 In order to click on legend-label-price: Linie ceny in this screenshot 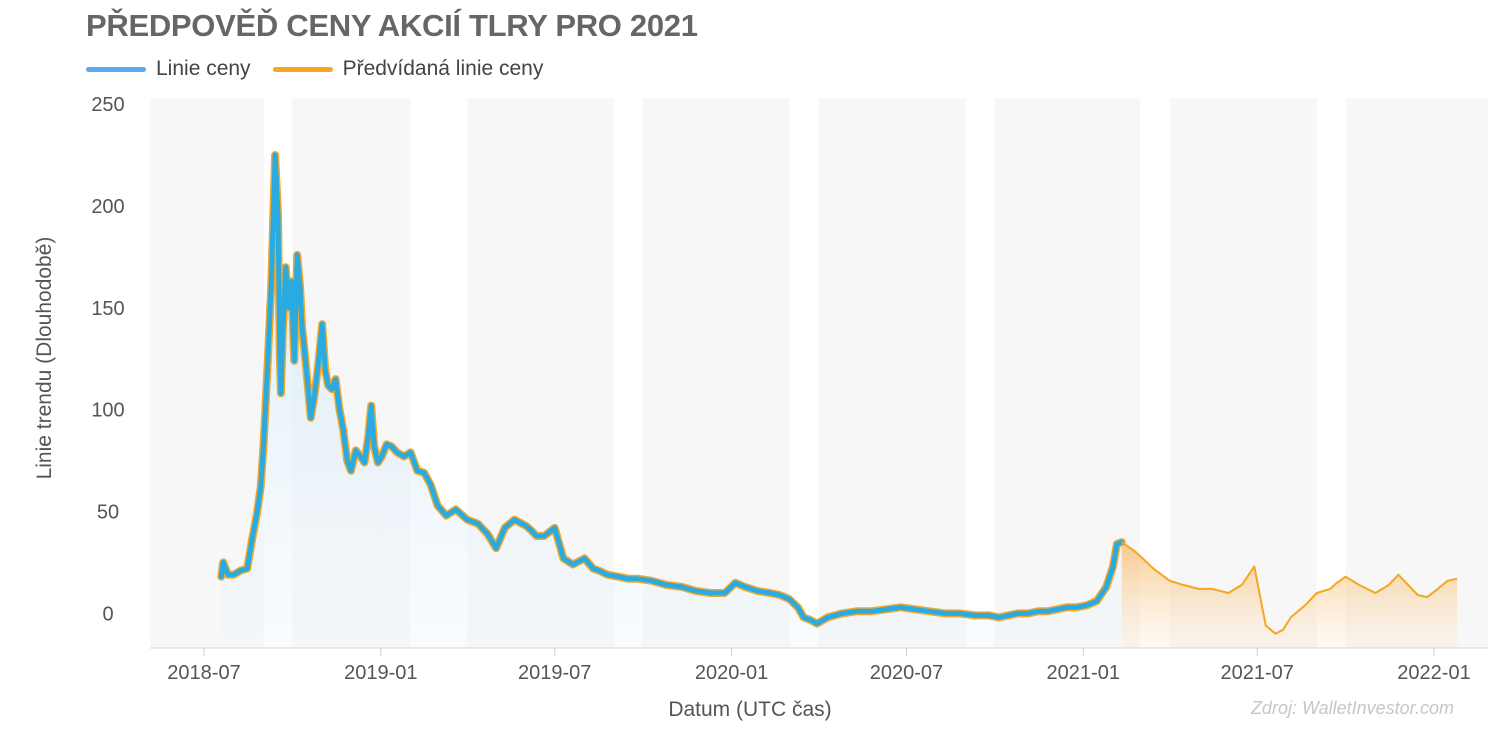, I will do `click(203, 68)`.